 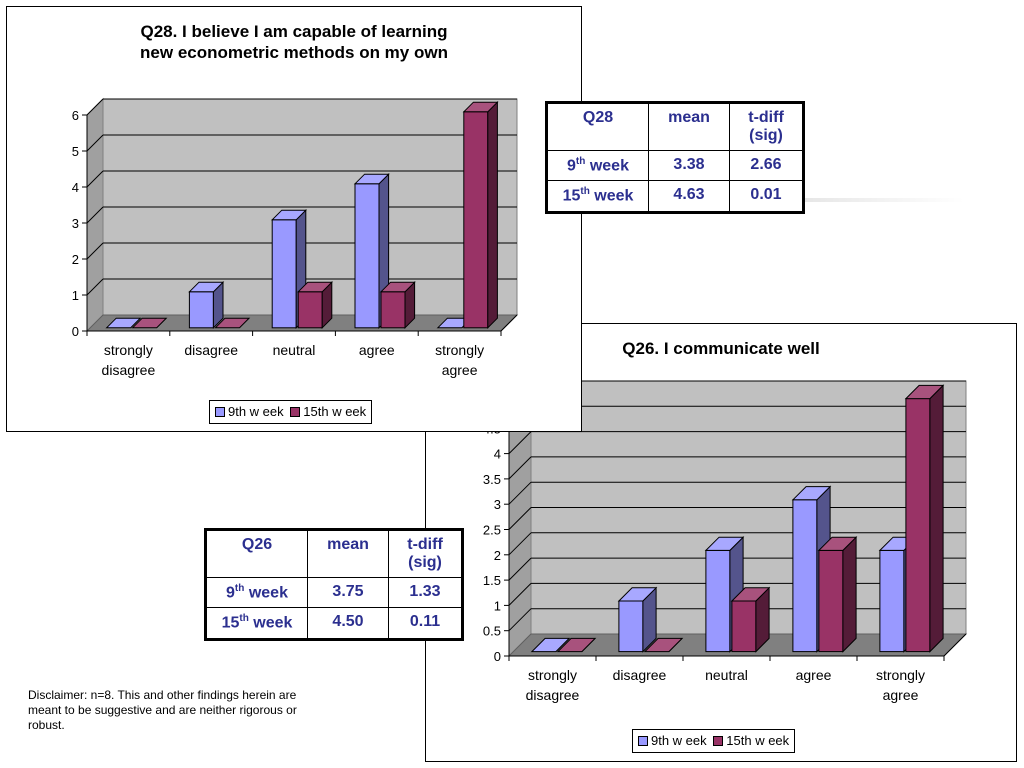 I want to click on y-tick-label: 5, so click(x=75, y=151).